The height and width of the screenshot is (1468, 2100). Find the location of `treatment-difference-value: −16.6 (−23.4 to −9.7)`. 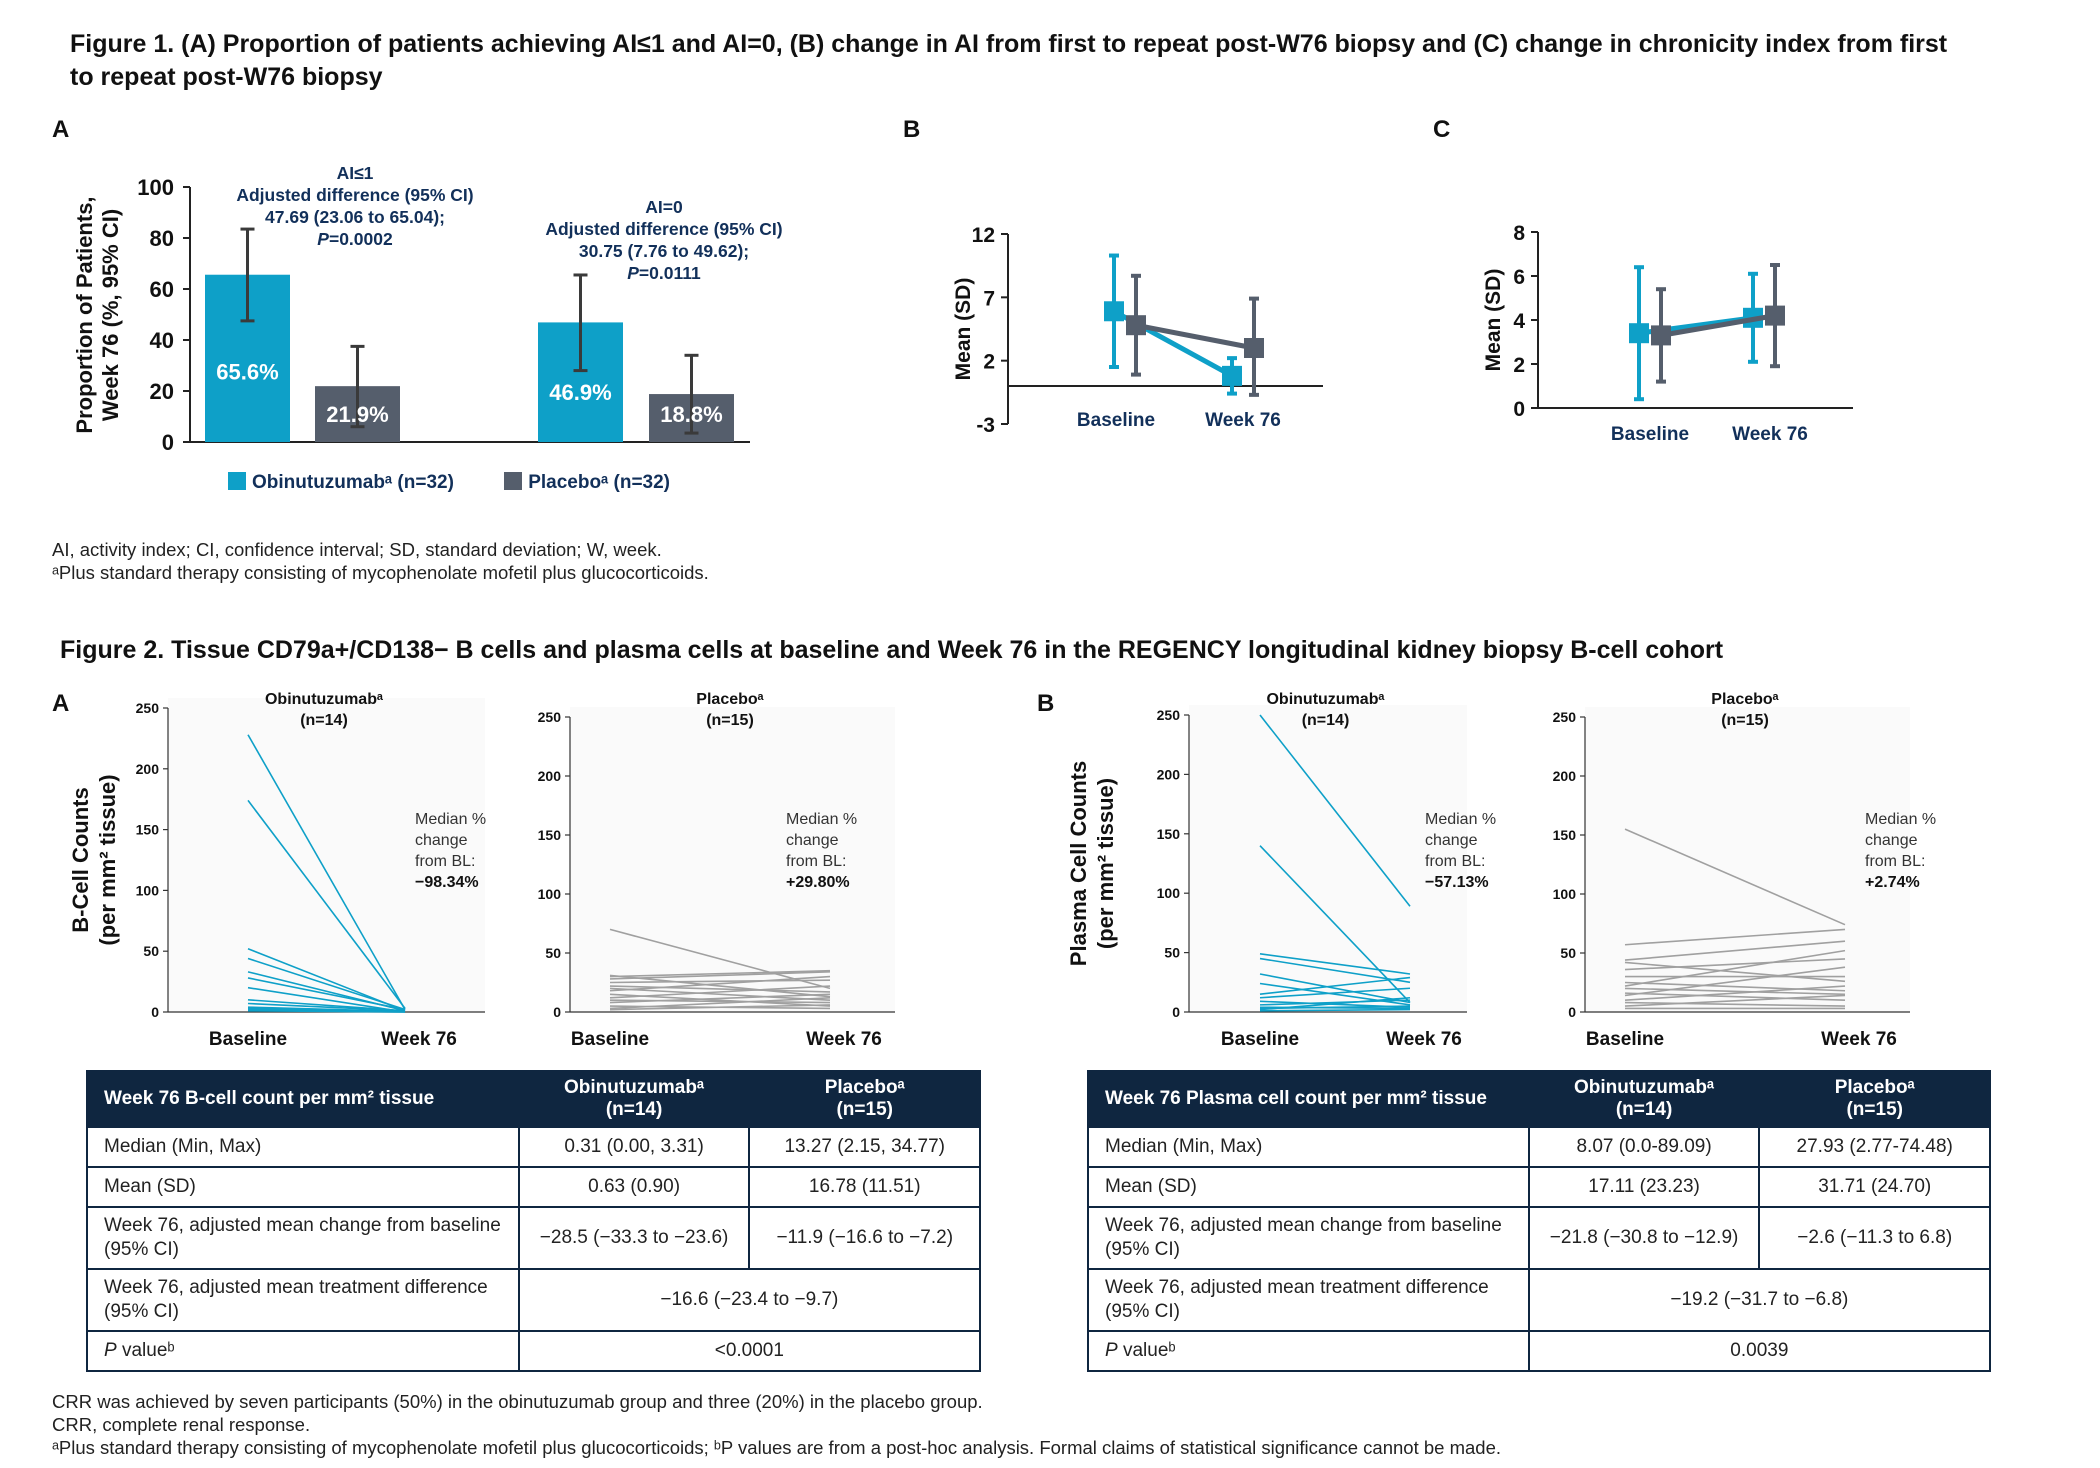

treatment-difference-value: −16.6 (−23.4 to −9.7) is located at coordinates (749, 1300).